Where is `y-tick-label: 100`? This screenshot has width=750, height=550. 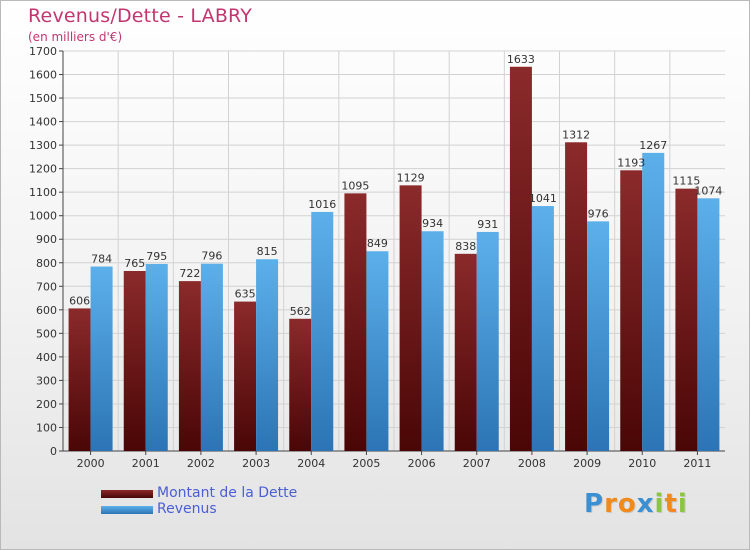
y-tick-label: 100 is located at coordinates (46, 427).